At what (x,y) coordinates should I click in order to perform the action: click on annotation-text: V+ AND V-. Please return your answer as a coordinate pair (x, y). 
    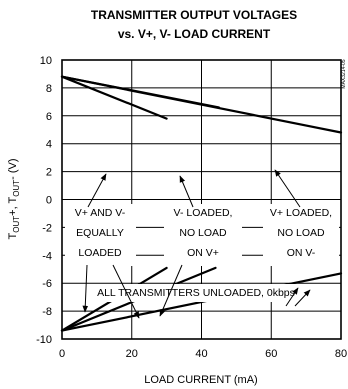
    Looking at the image, I should click on (100, 213).